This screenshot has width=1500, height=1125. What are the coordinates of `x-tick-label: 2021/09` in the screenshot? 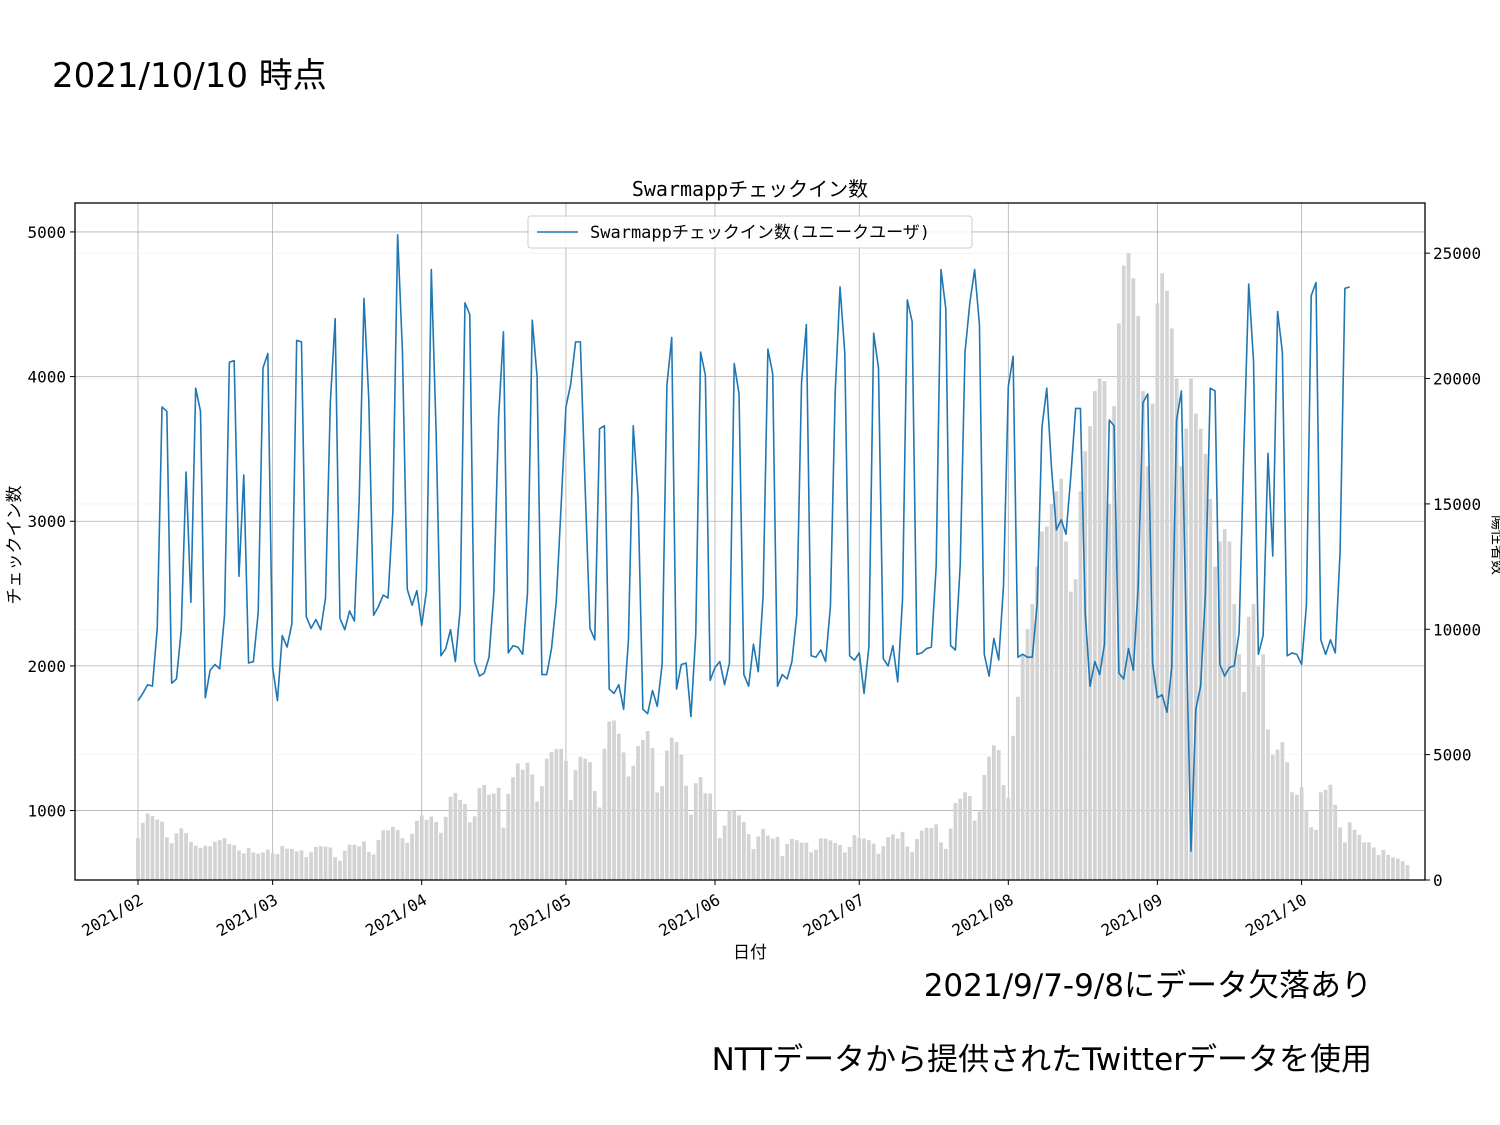 It's located at (1132, 915).